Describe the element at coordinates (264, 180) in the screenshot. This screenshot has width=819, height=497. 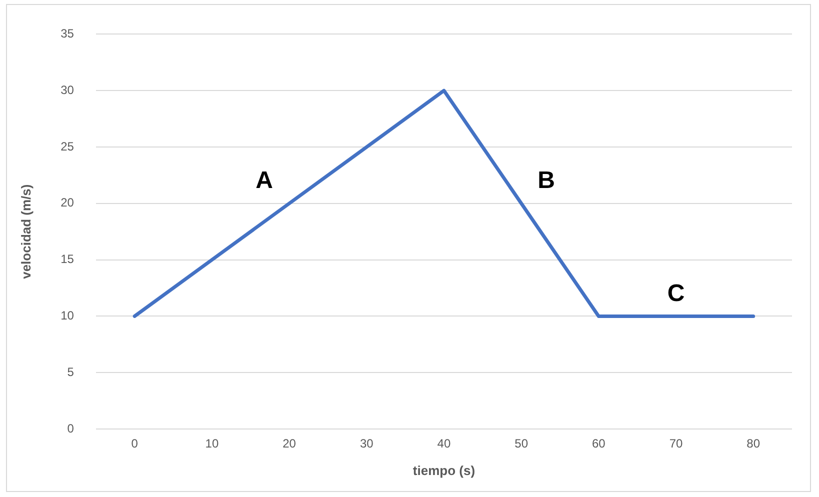
I see `annotation: A` at that location.